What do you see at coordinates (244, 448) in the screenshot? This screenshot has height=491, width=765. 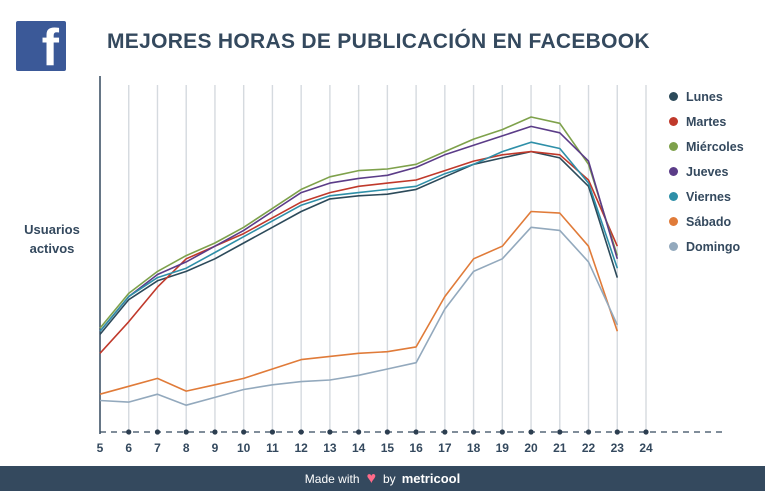 I see `x-tick-label-10: 10` at bounding box center [244, 448].